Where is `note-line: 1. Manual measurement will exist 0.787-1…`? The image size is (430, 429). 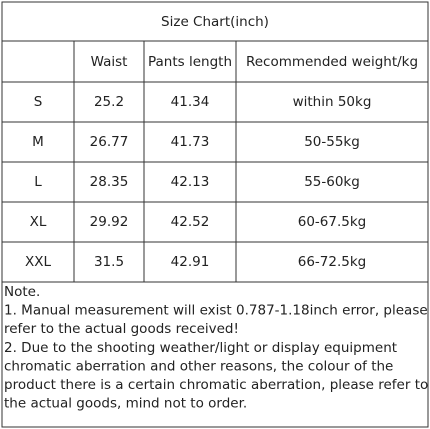 note-line: 1. Manual measurement will exist 0.787-1… is located at coordinates (216, 311).